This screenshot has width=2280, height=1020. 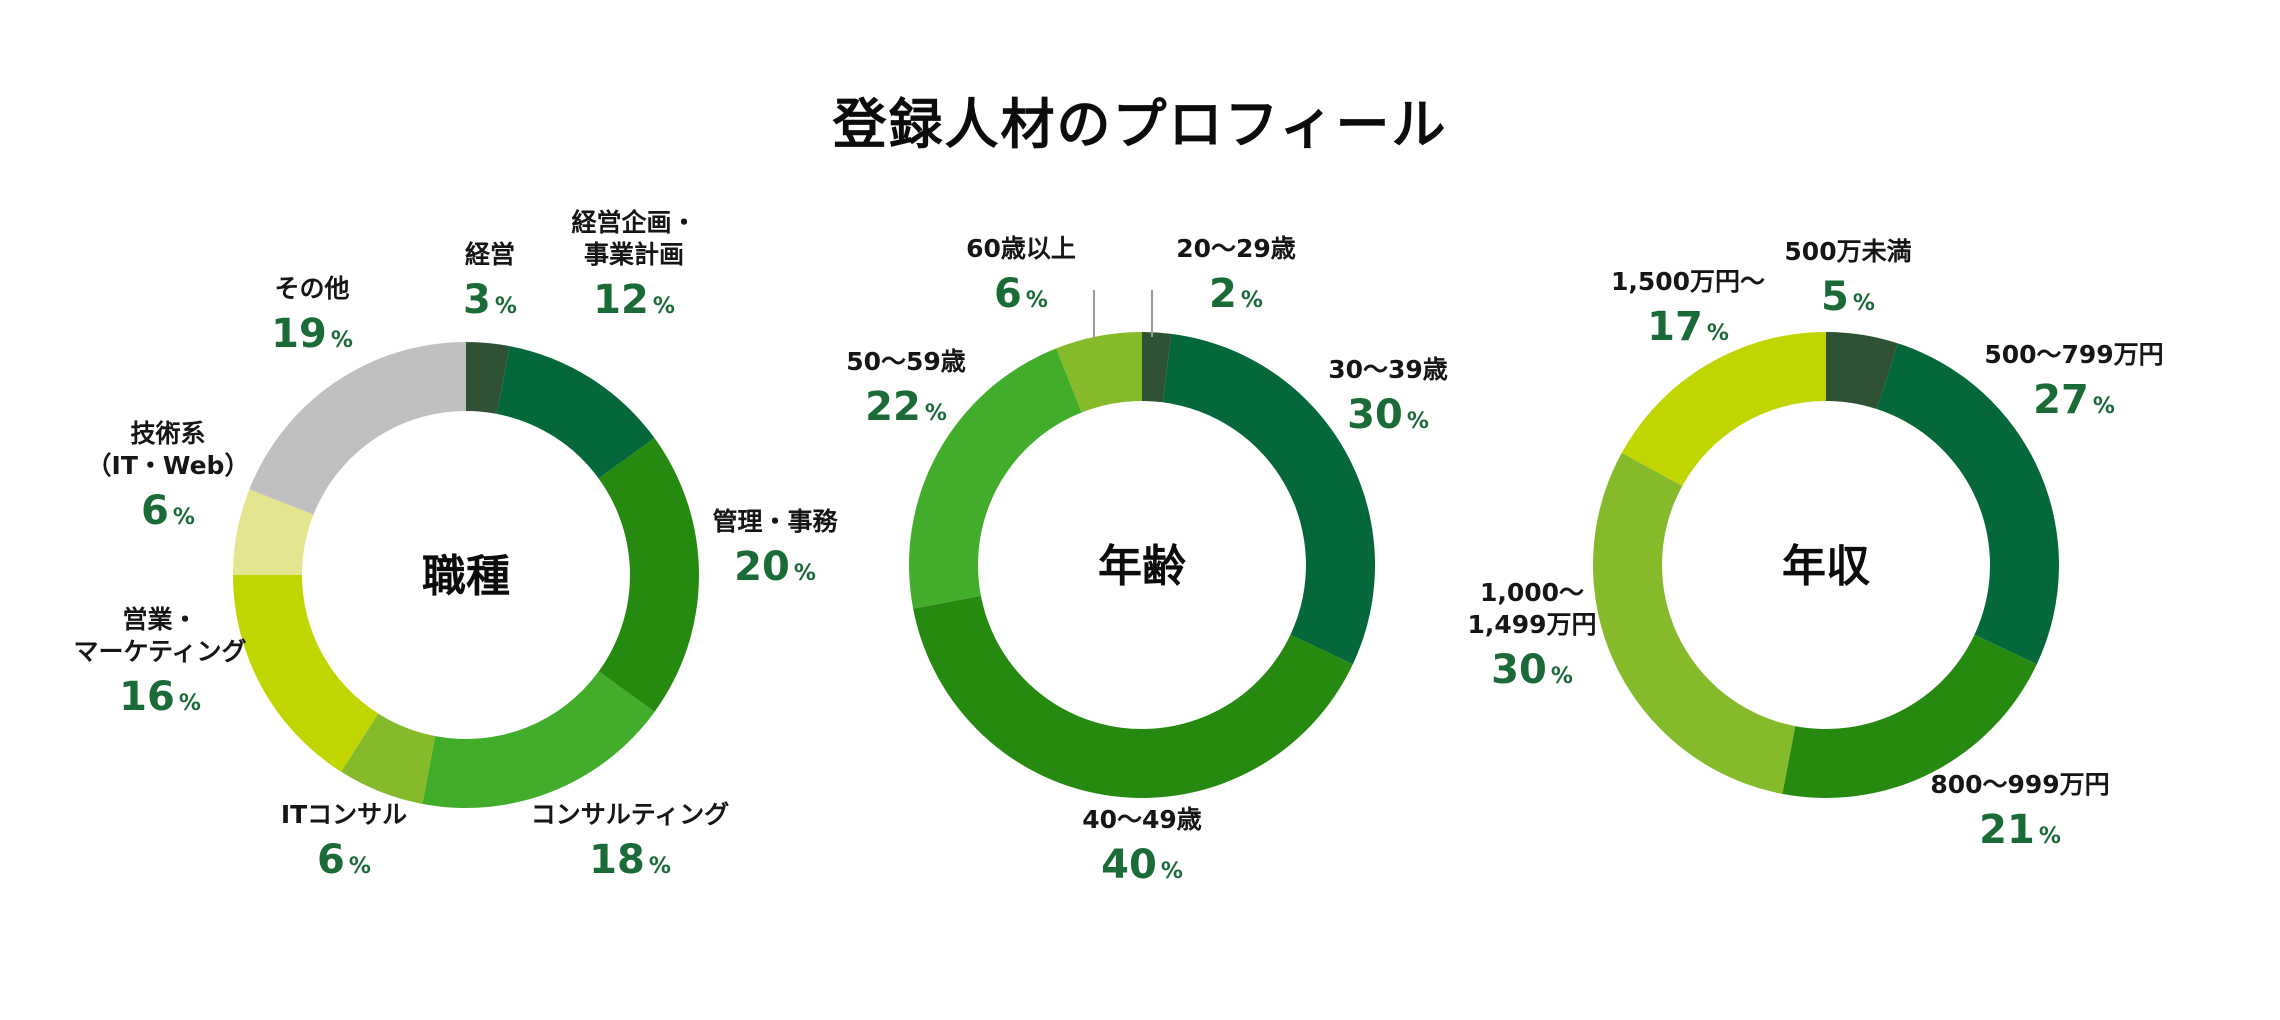 I want to click on slice-category-label: 経営, so click(x=490, y=254).